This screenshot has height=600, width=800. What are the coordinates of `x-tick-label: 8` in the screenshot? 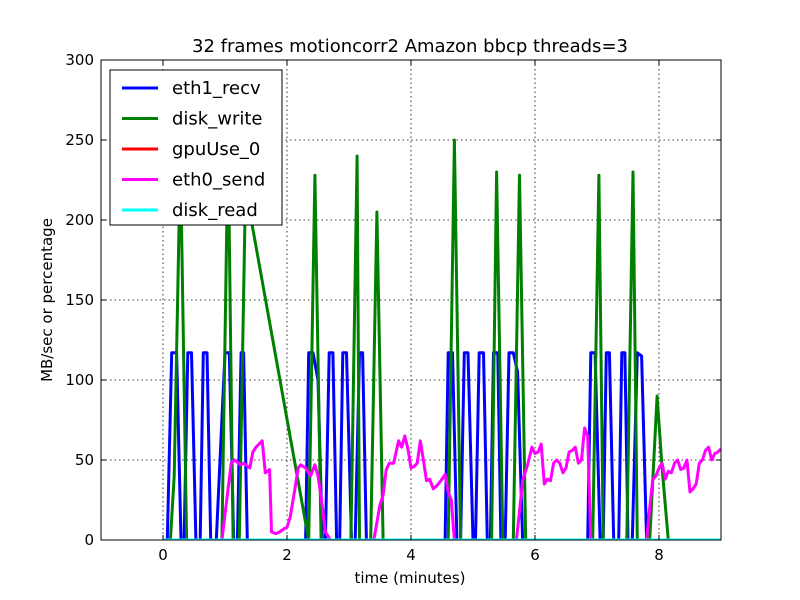 It's located at (659, 555).